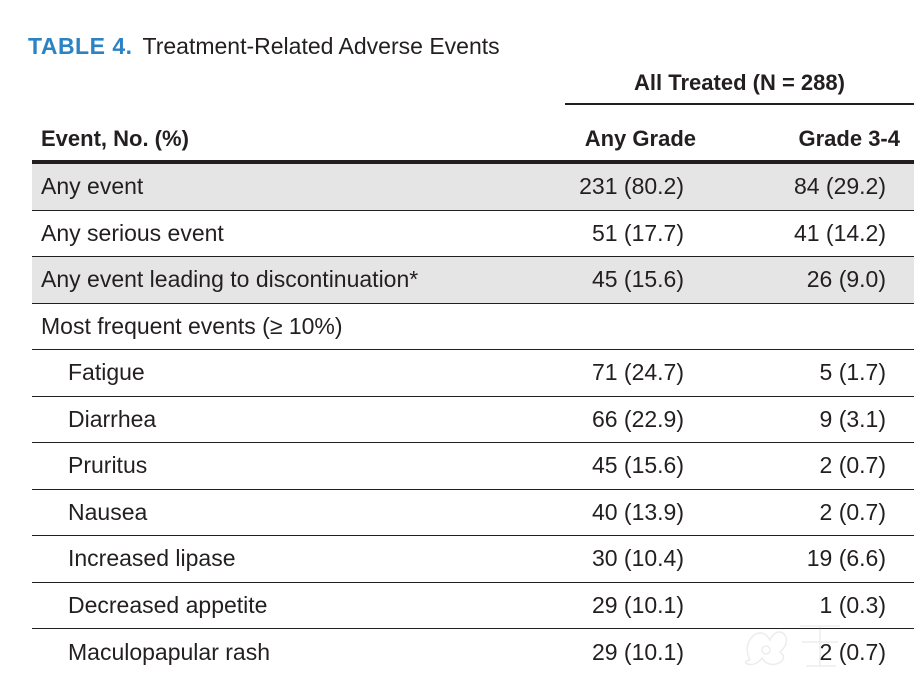  I want to click on event-name: Any event, so click(92, 186).